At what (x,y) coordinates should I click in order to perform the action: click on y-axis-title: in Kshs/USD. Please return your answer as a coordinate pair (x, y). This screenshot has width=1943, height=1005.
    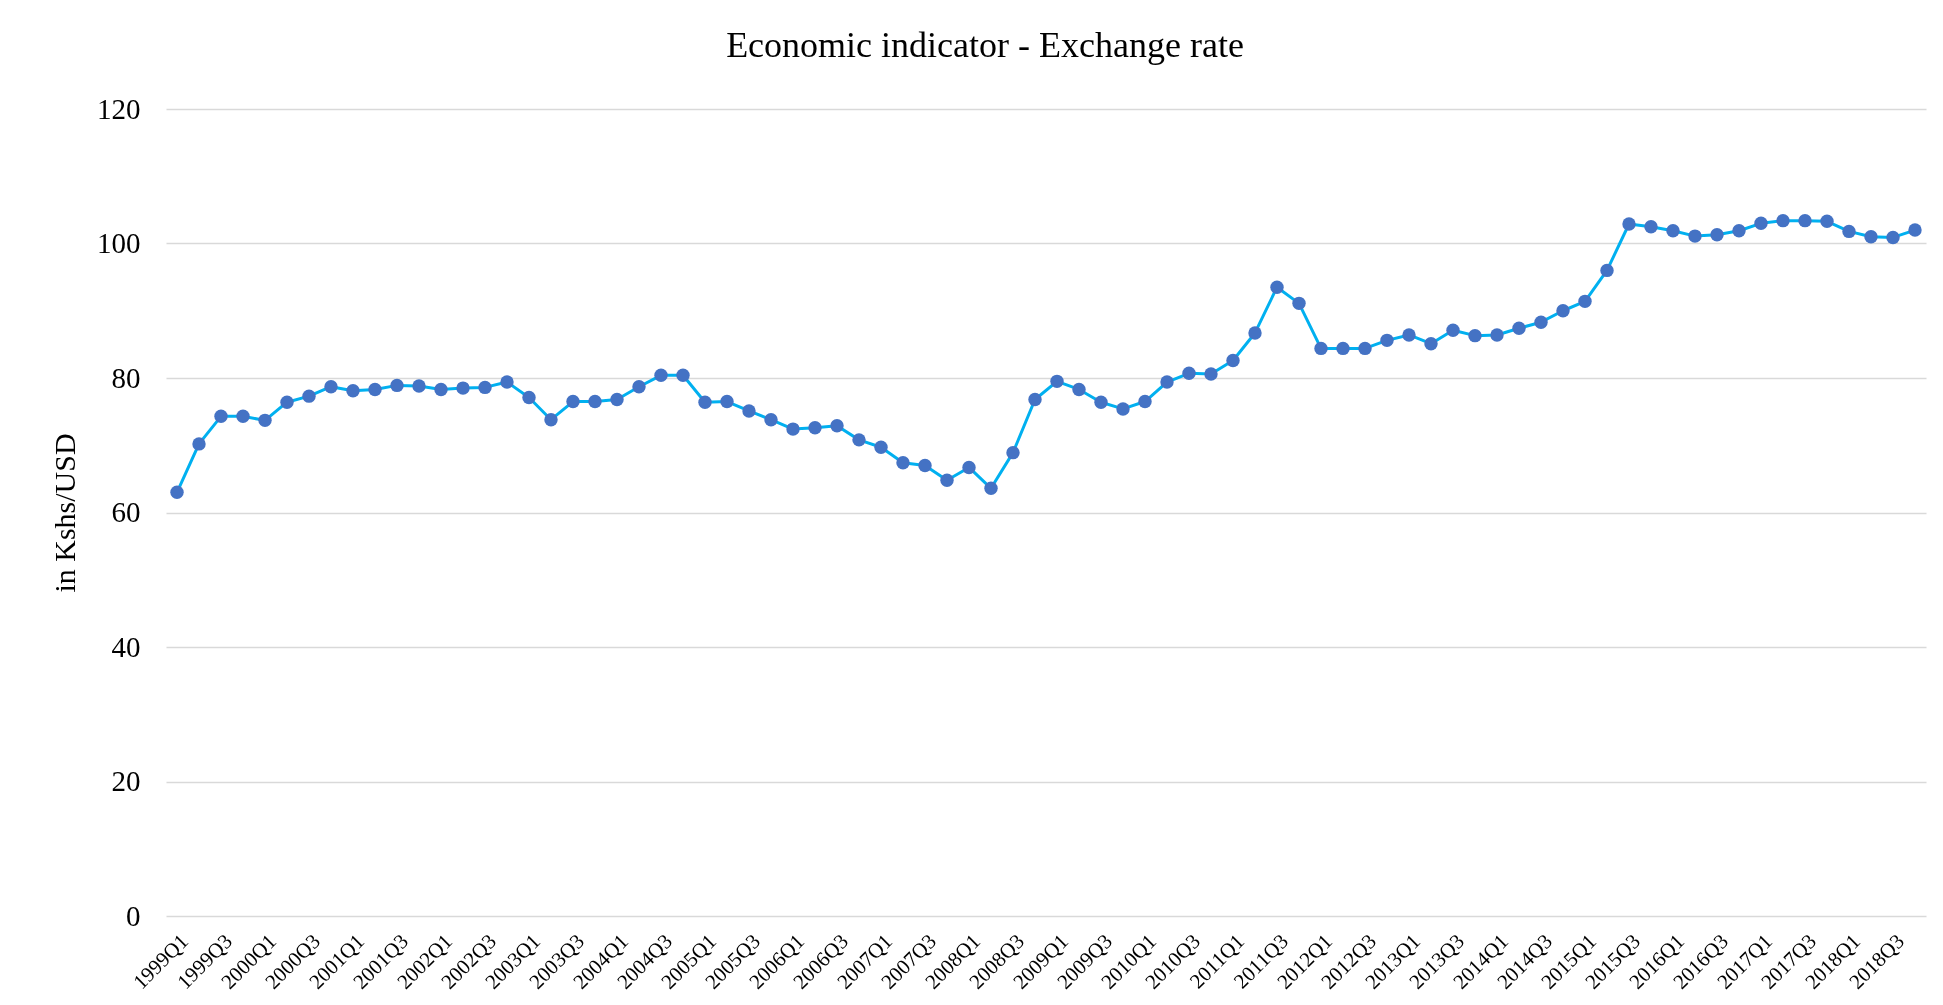
    Looking at the image, I should click on (64, 513).